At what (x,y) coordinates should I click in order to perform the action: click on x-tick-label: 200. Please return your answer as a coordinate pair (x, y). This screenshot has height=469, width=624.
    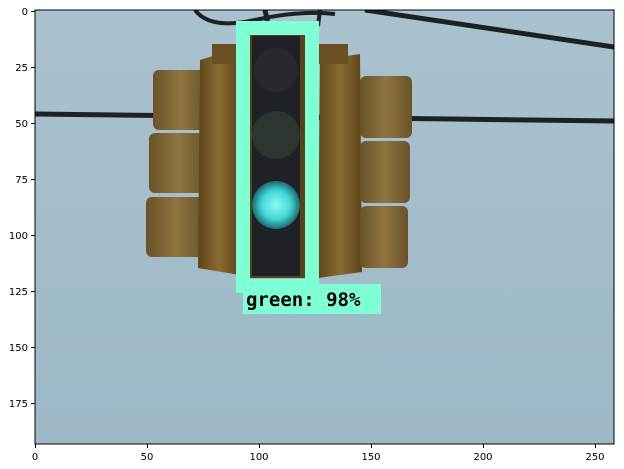
    Looking at the image, I should click on (482, 457).